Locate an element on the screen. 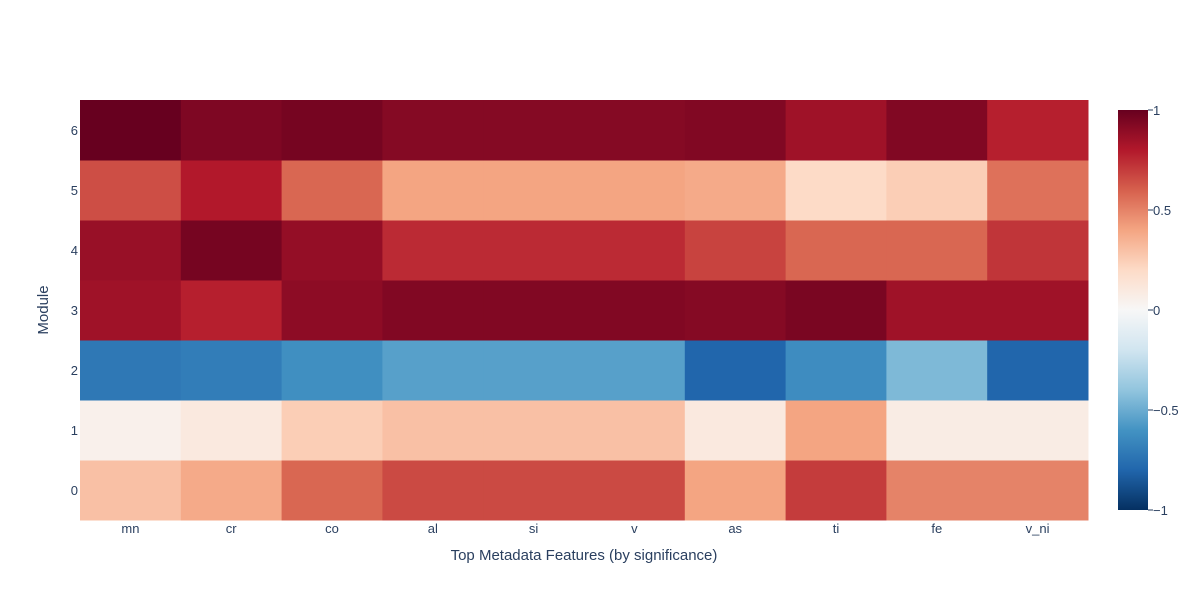 This screenshot has width=1200, height=600. colorbar-tick-label: 1 is located at coordinates (1156, 110).